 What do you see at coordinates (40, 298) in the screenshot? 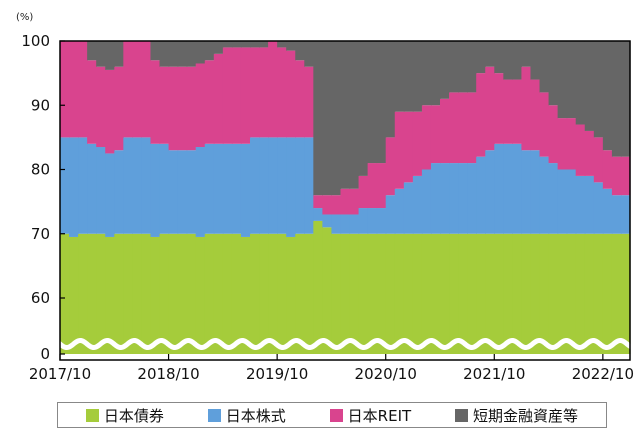
I see `y-tick-label-60: 60` at bounding box center [40, 298].